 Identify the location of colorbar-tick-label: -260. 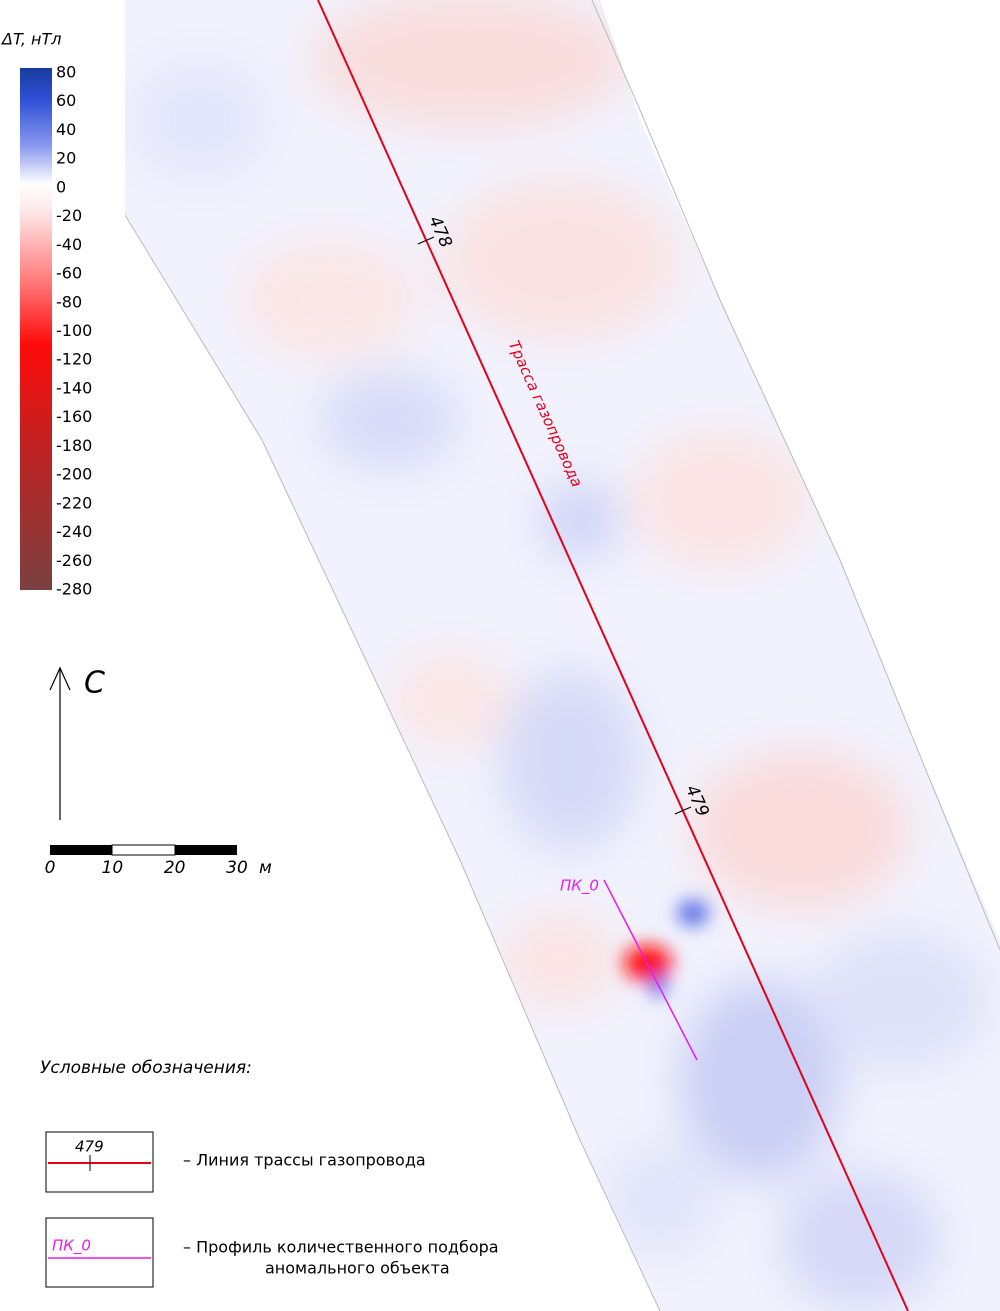
(74, 560).